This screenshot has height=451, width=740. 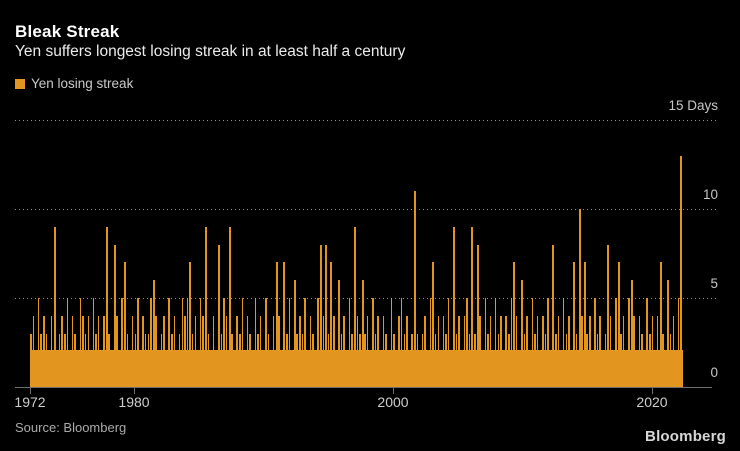 What do you see at coordinates (693, 105) in the screenshot?
I see `y-axis-label: 15 Days` at bounding box center [693, 105].